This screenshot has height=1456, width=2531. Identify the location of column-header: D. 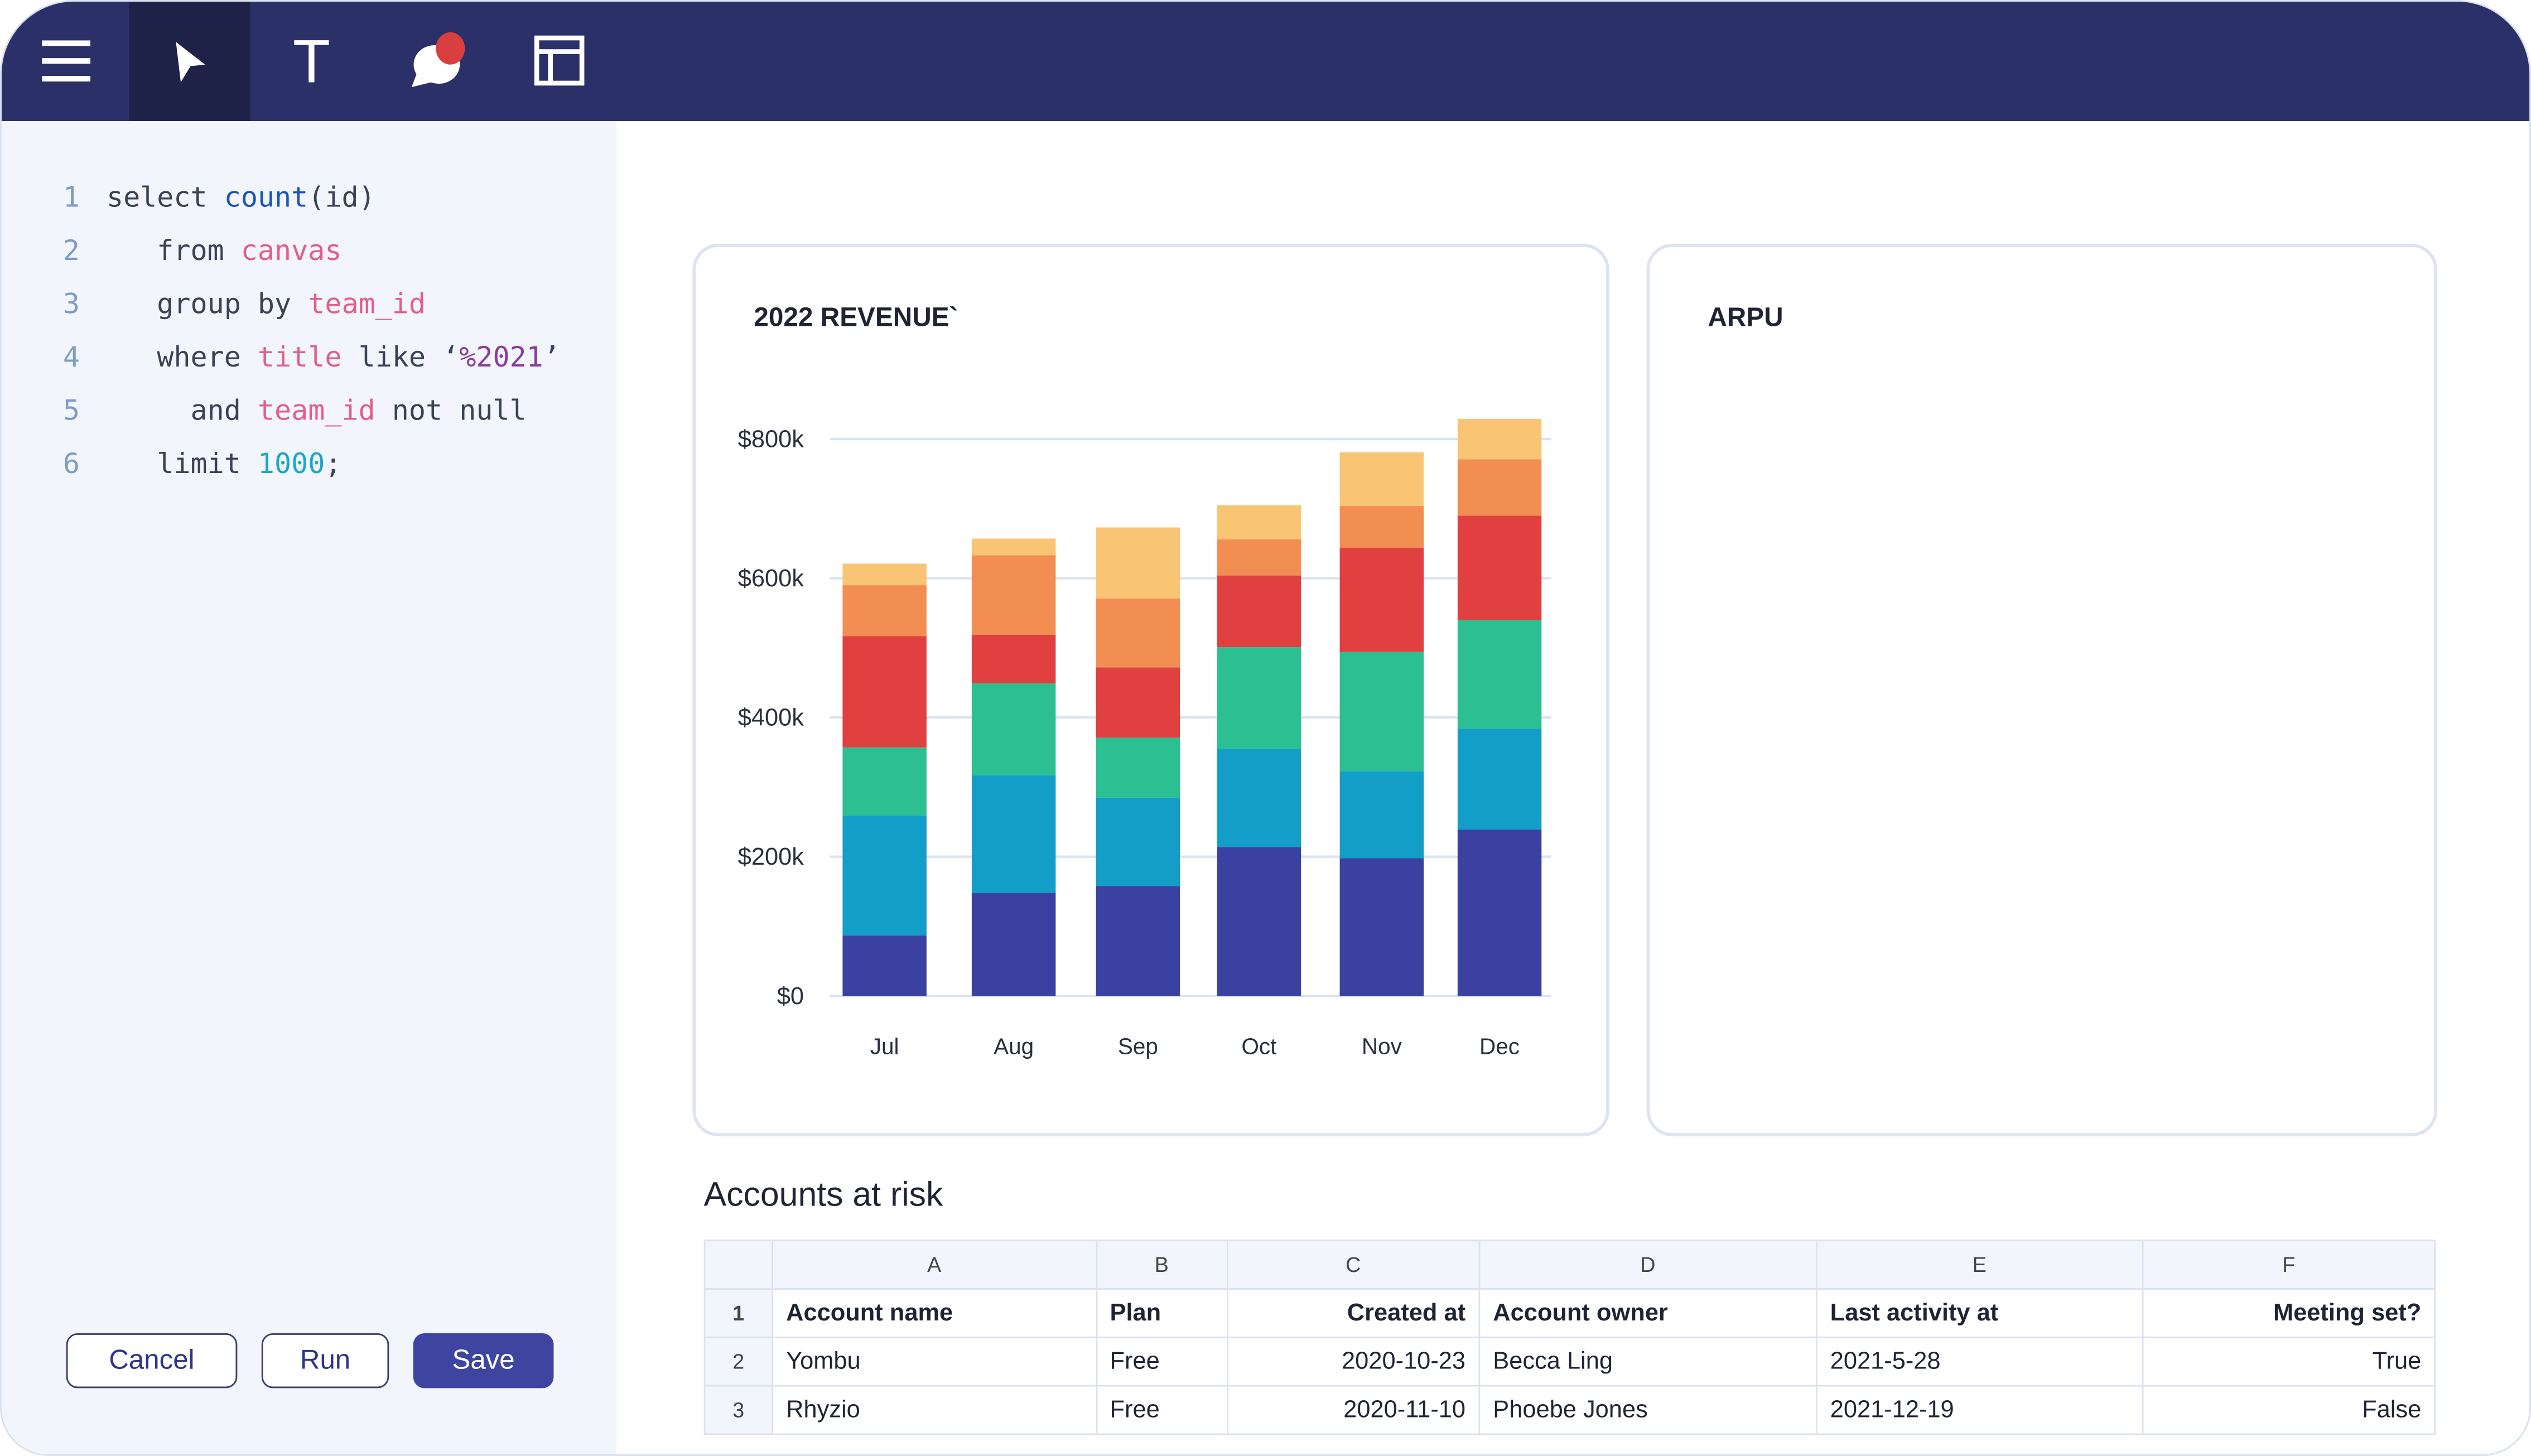
(1648, 1265).